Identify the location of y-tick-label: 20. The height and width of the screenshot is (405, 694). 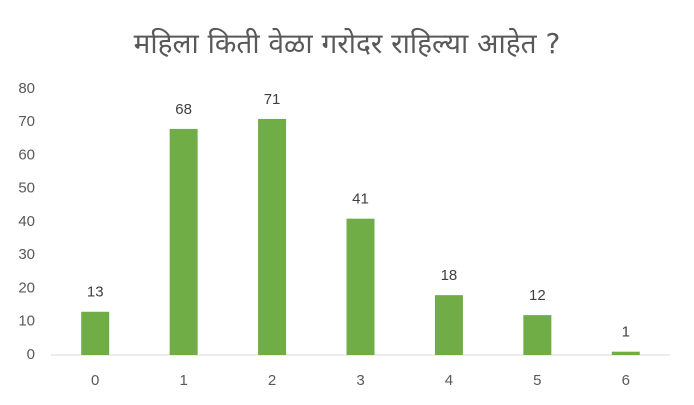
(26, 287).